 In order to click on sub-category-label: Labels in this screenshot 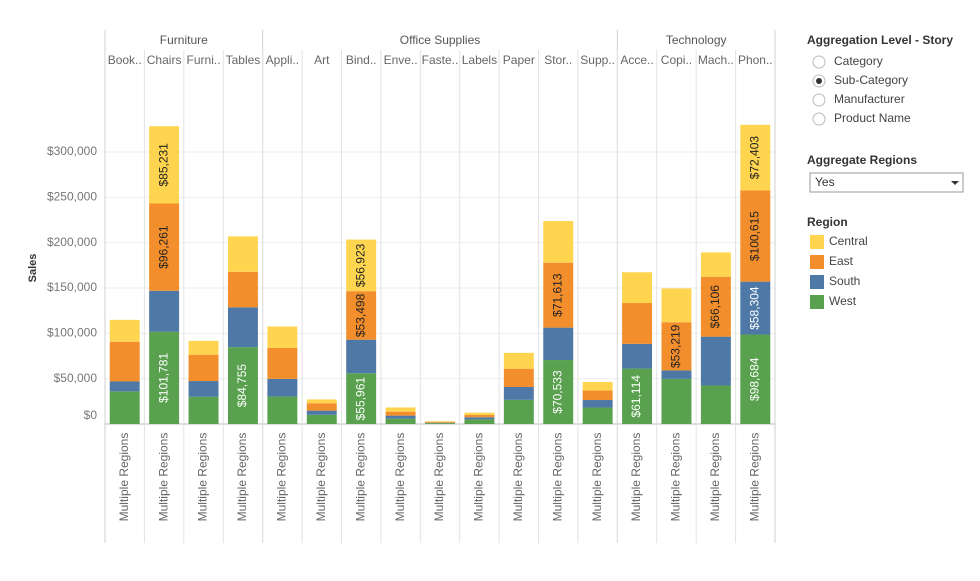, I will do `click(479, 60)`.